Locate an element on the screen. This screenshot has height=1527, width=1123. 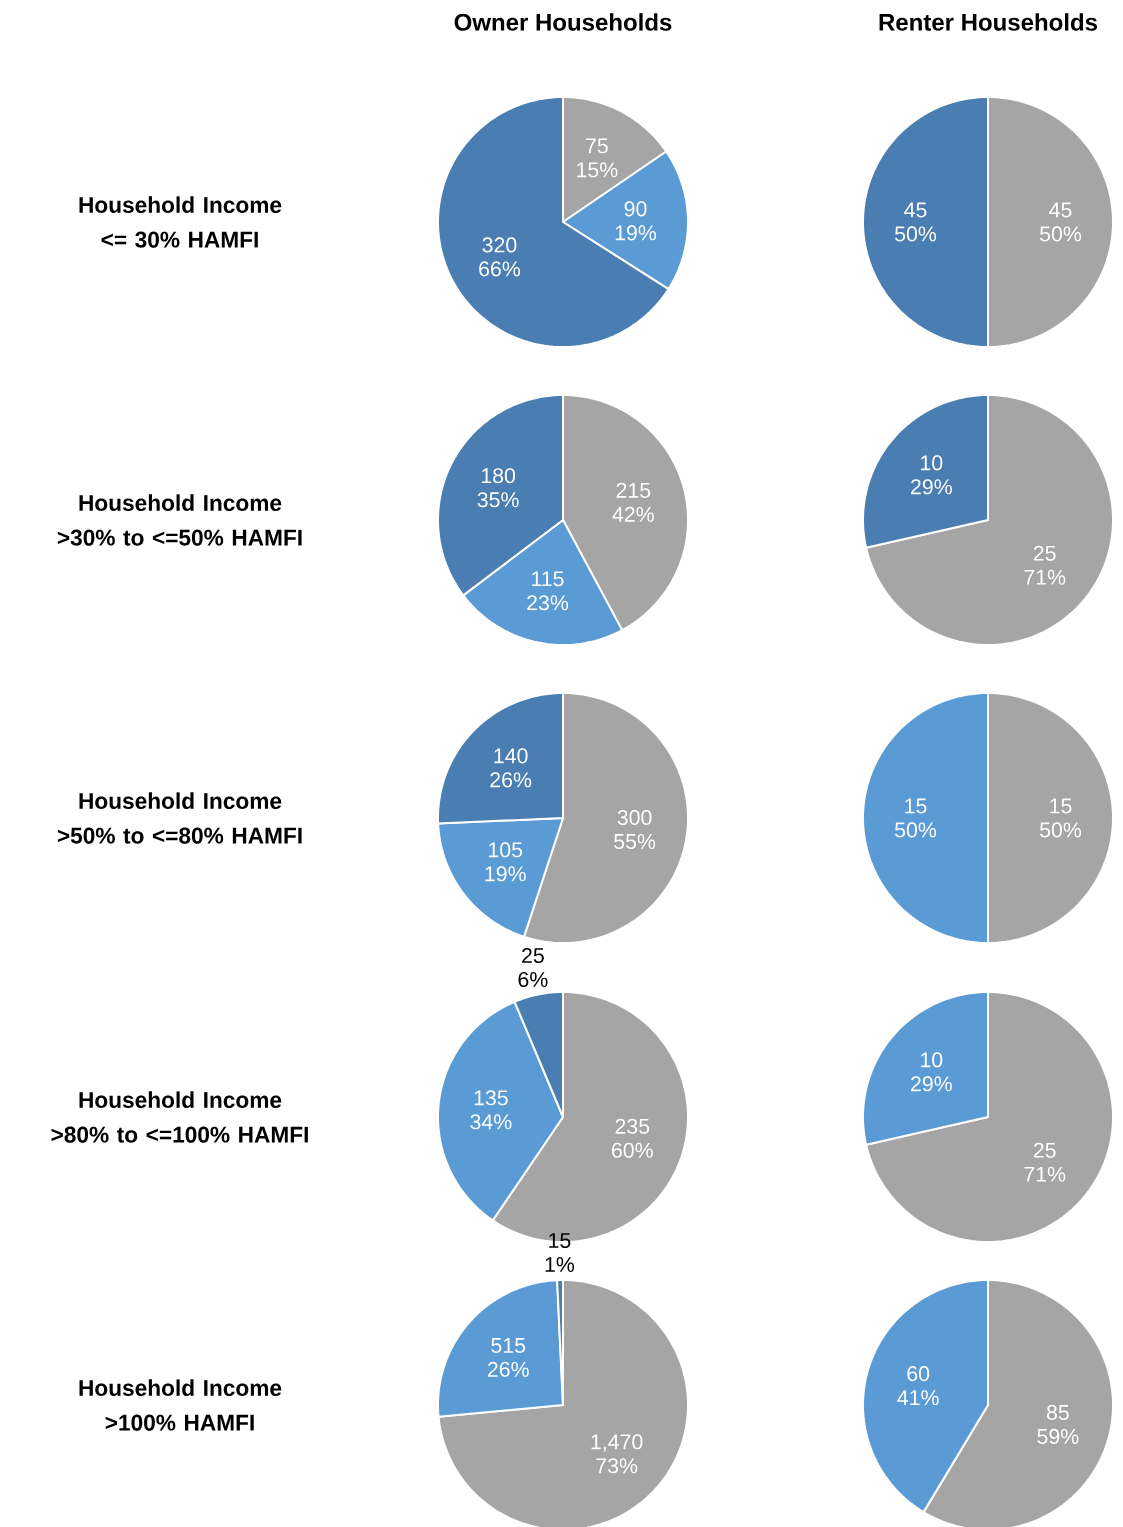
data-label: 235 60% is located at coordinates (632, 1138).